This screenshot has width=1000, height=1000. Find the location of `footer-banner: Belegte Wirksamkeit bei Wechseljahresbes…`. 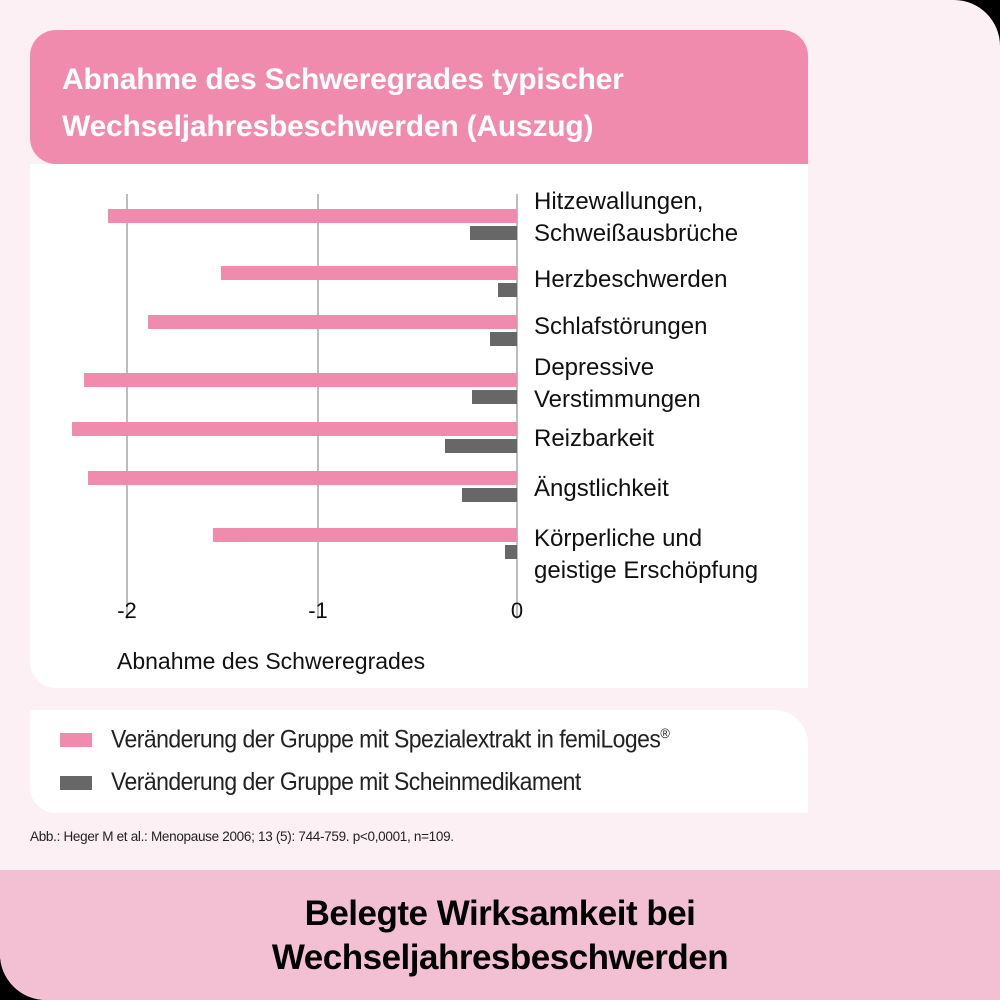

footer-banner: Belegte Wirksamkeit bei Wechseljahresbes… is located at coordinates (500, 935).